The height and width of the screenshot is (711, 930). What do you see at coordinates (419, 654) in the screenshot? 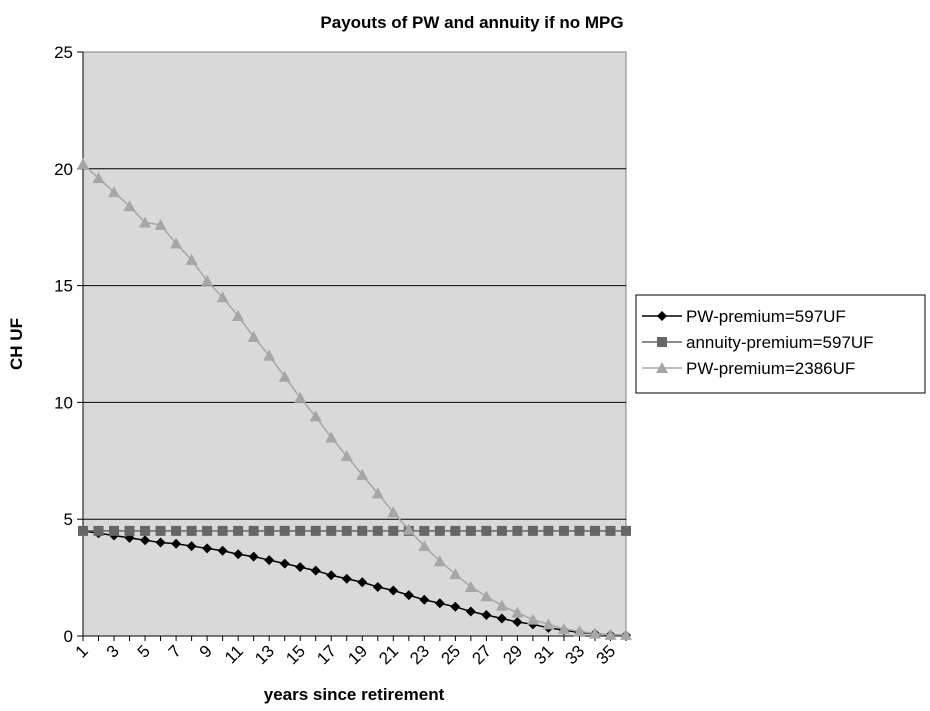
I see `x-tick-label: 23` at bounding box center [419, 654].